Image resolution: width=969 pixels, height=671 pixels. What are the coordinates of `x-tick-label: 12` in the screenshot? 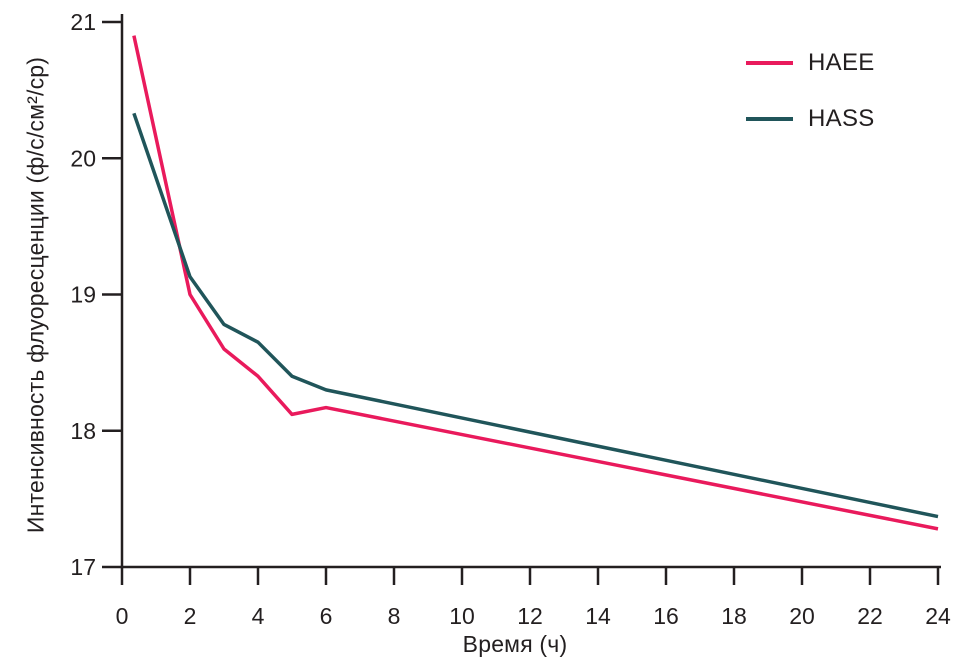 It's located at (530, 616).